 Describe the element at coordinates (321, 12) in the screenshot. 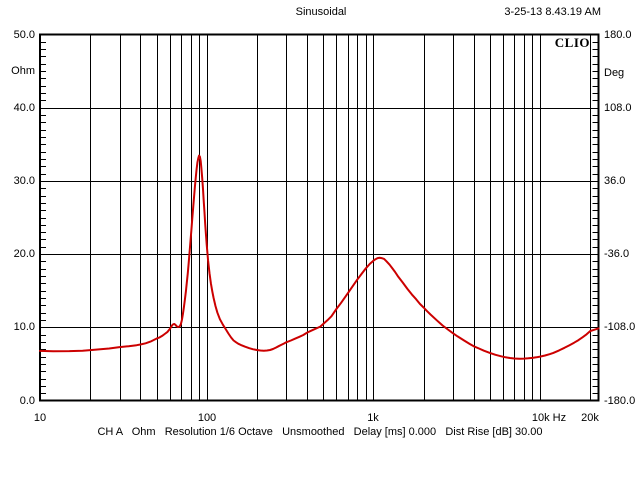

I see `chart-title: Sinusoidal` at that location.